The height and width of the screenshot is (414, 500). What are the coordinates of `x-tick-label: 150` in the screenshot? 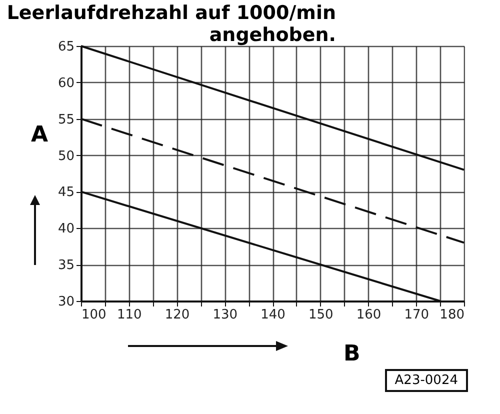 It's located at (321, 315).